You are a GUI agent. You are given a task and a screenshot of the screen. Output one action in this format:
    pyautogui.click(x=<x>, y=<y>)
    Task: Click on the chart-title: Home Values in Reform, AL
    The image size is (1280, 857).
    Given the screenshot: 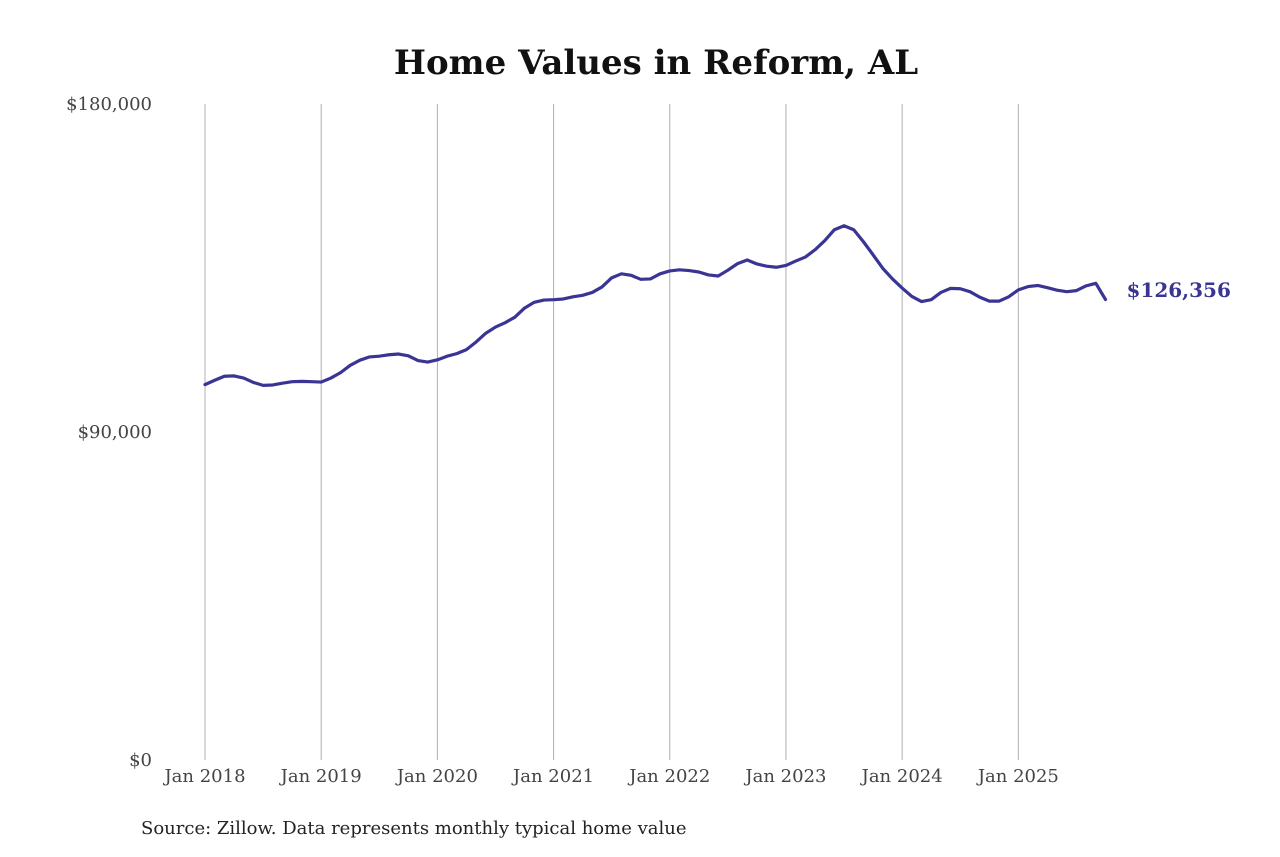 What is the action you would take?
    pyautogui.click(x=656, y=63)
    